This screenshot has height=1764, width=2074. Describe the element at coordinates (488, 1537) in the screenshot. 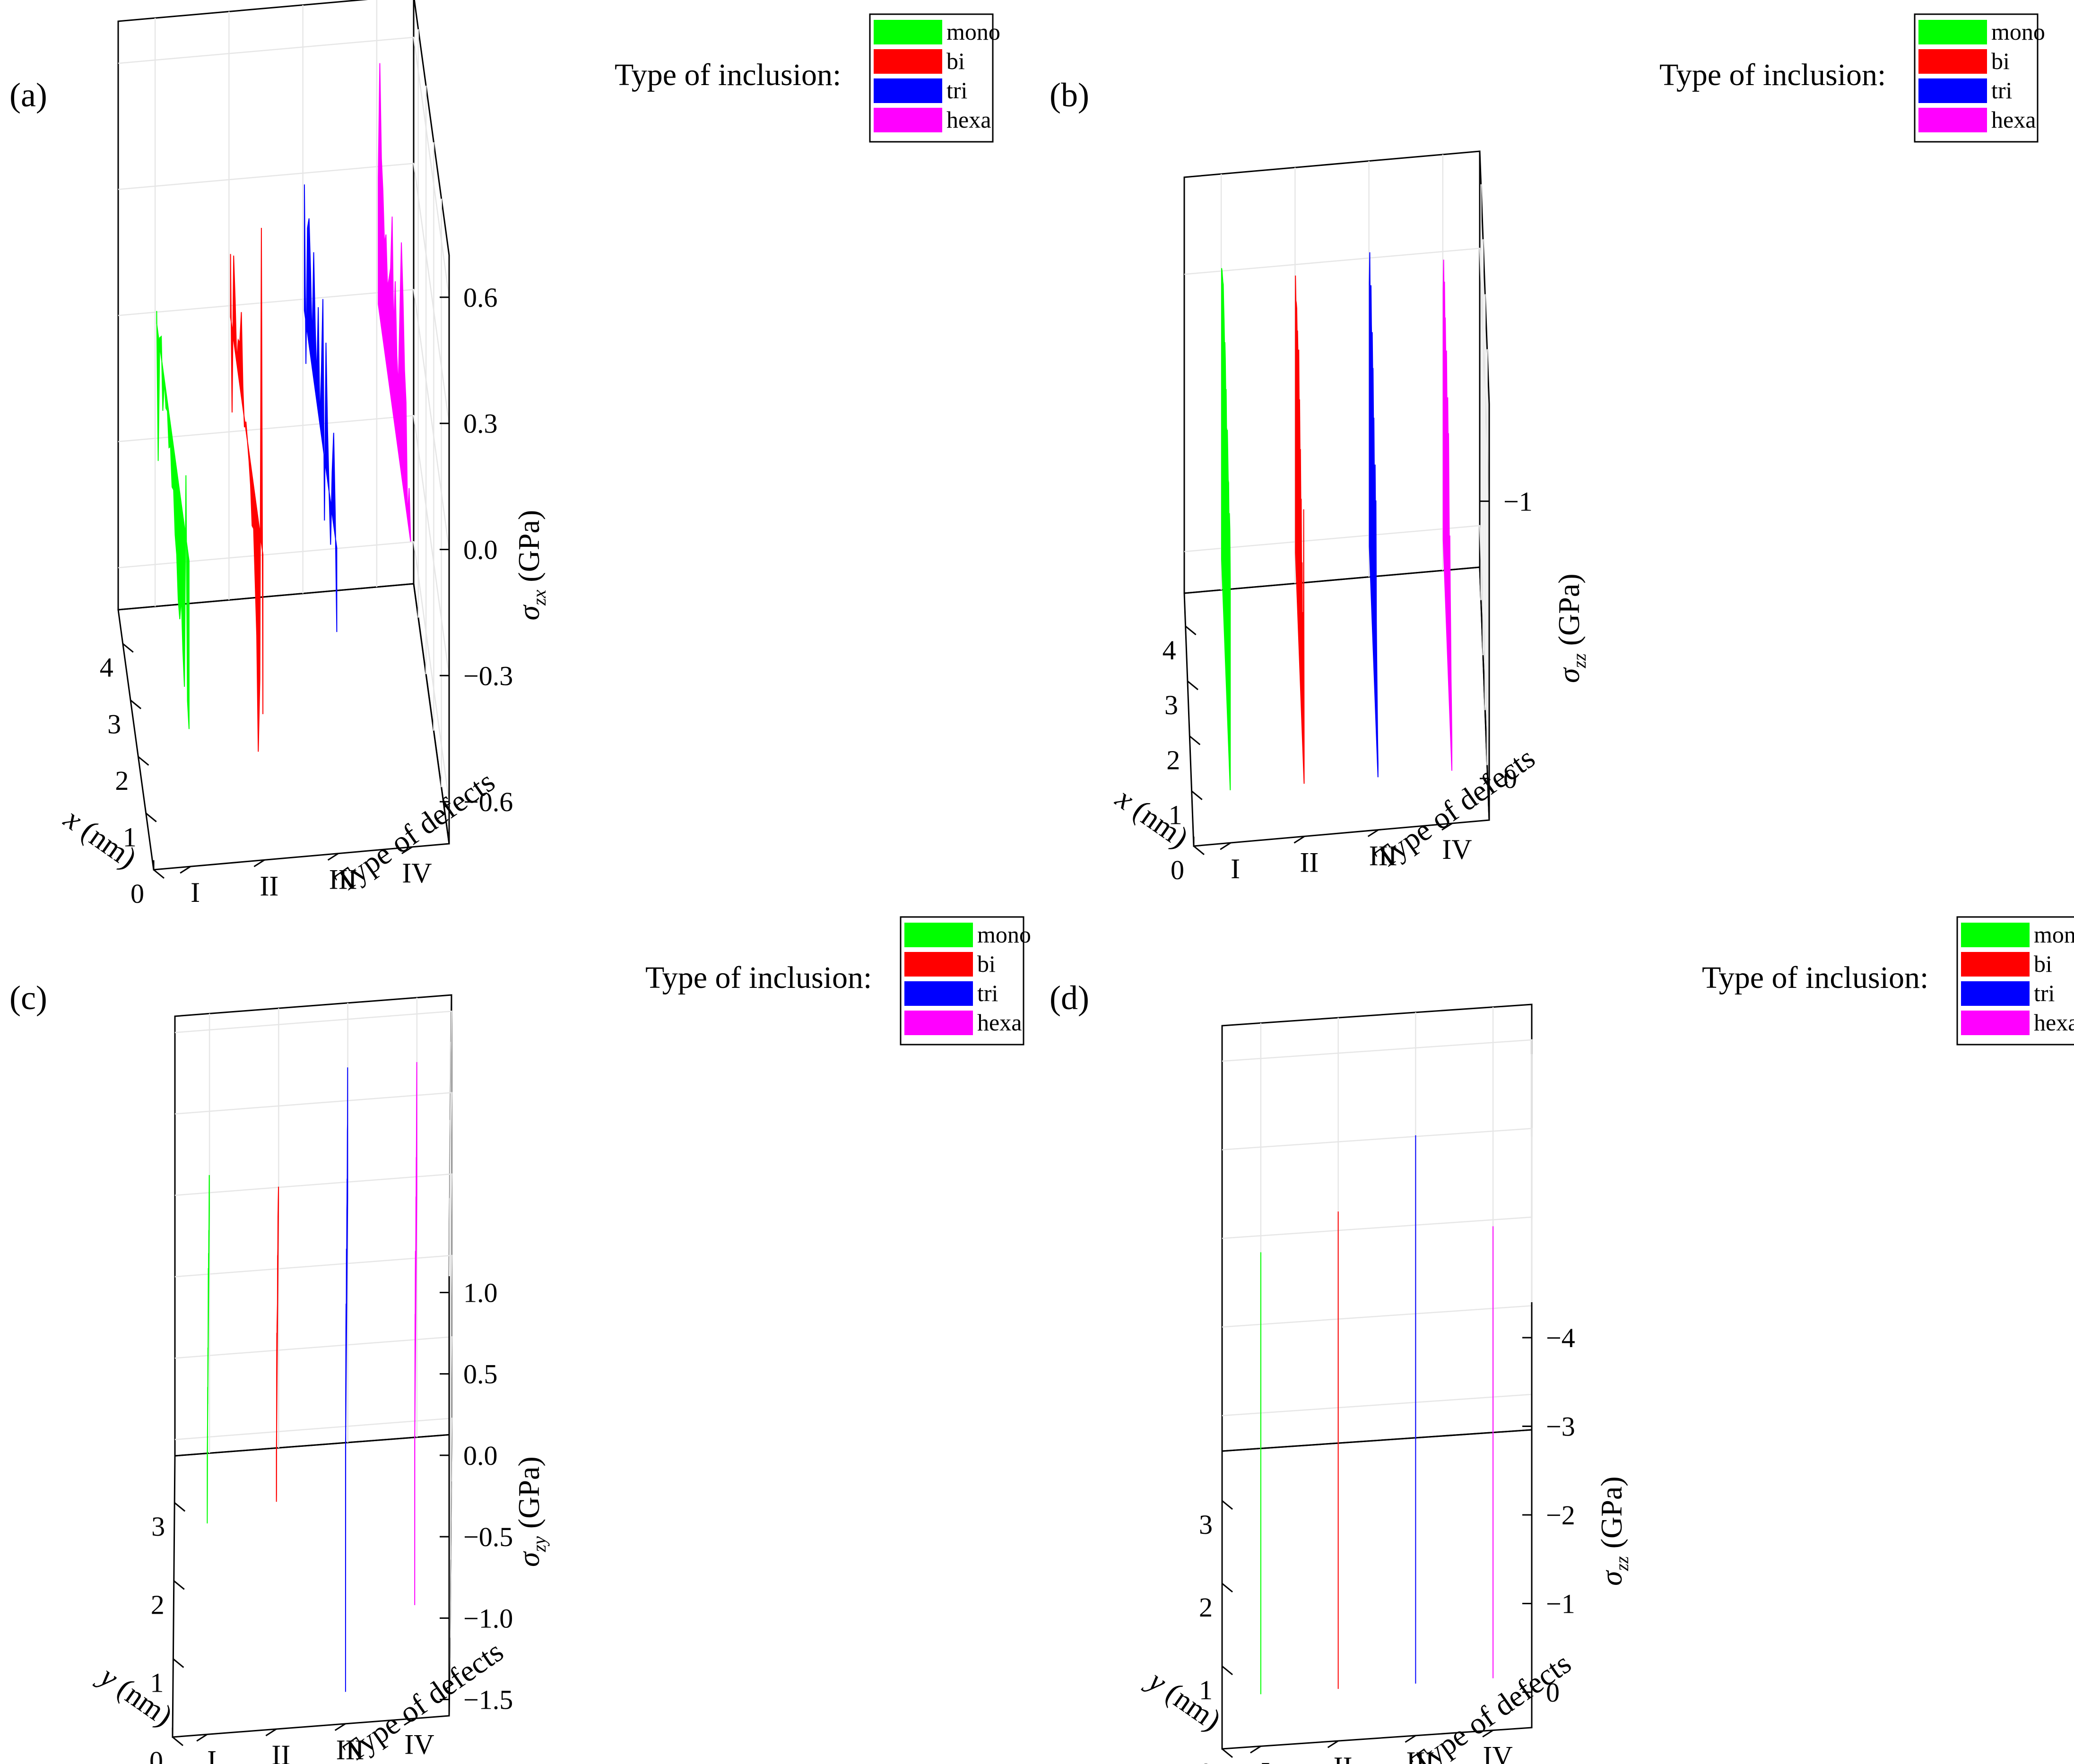

I see `z-tick-label: −0.5` at that location.